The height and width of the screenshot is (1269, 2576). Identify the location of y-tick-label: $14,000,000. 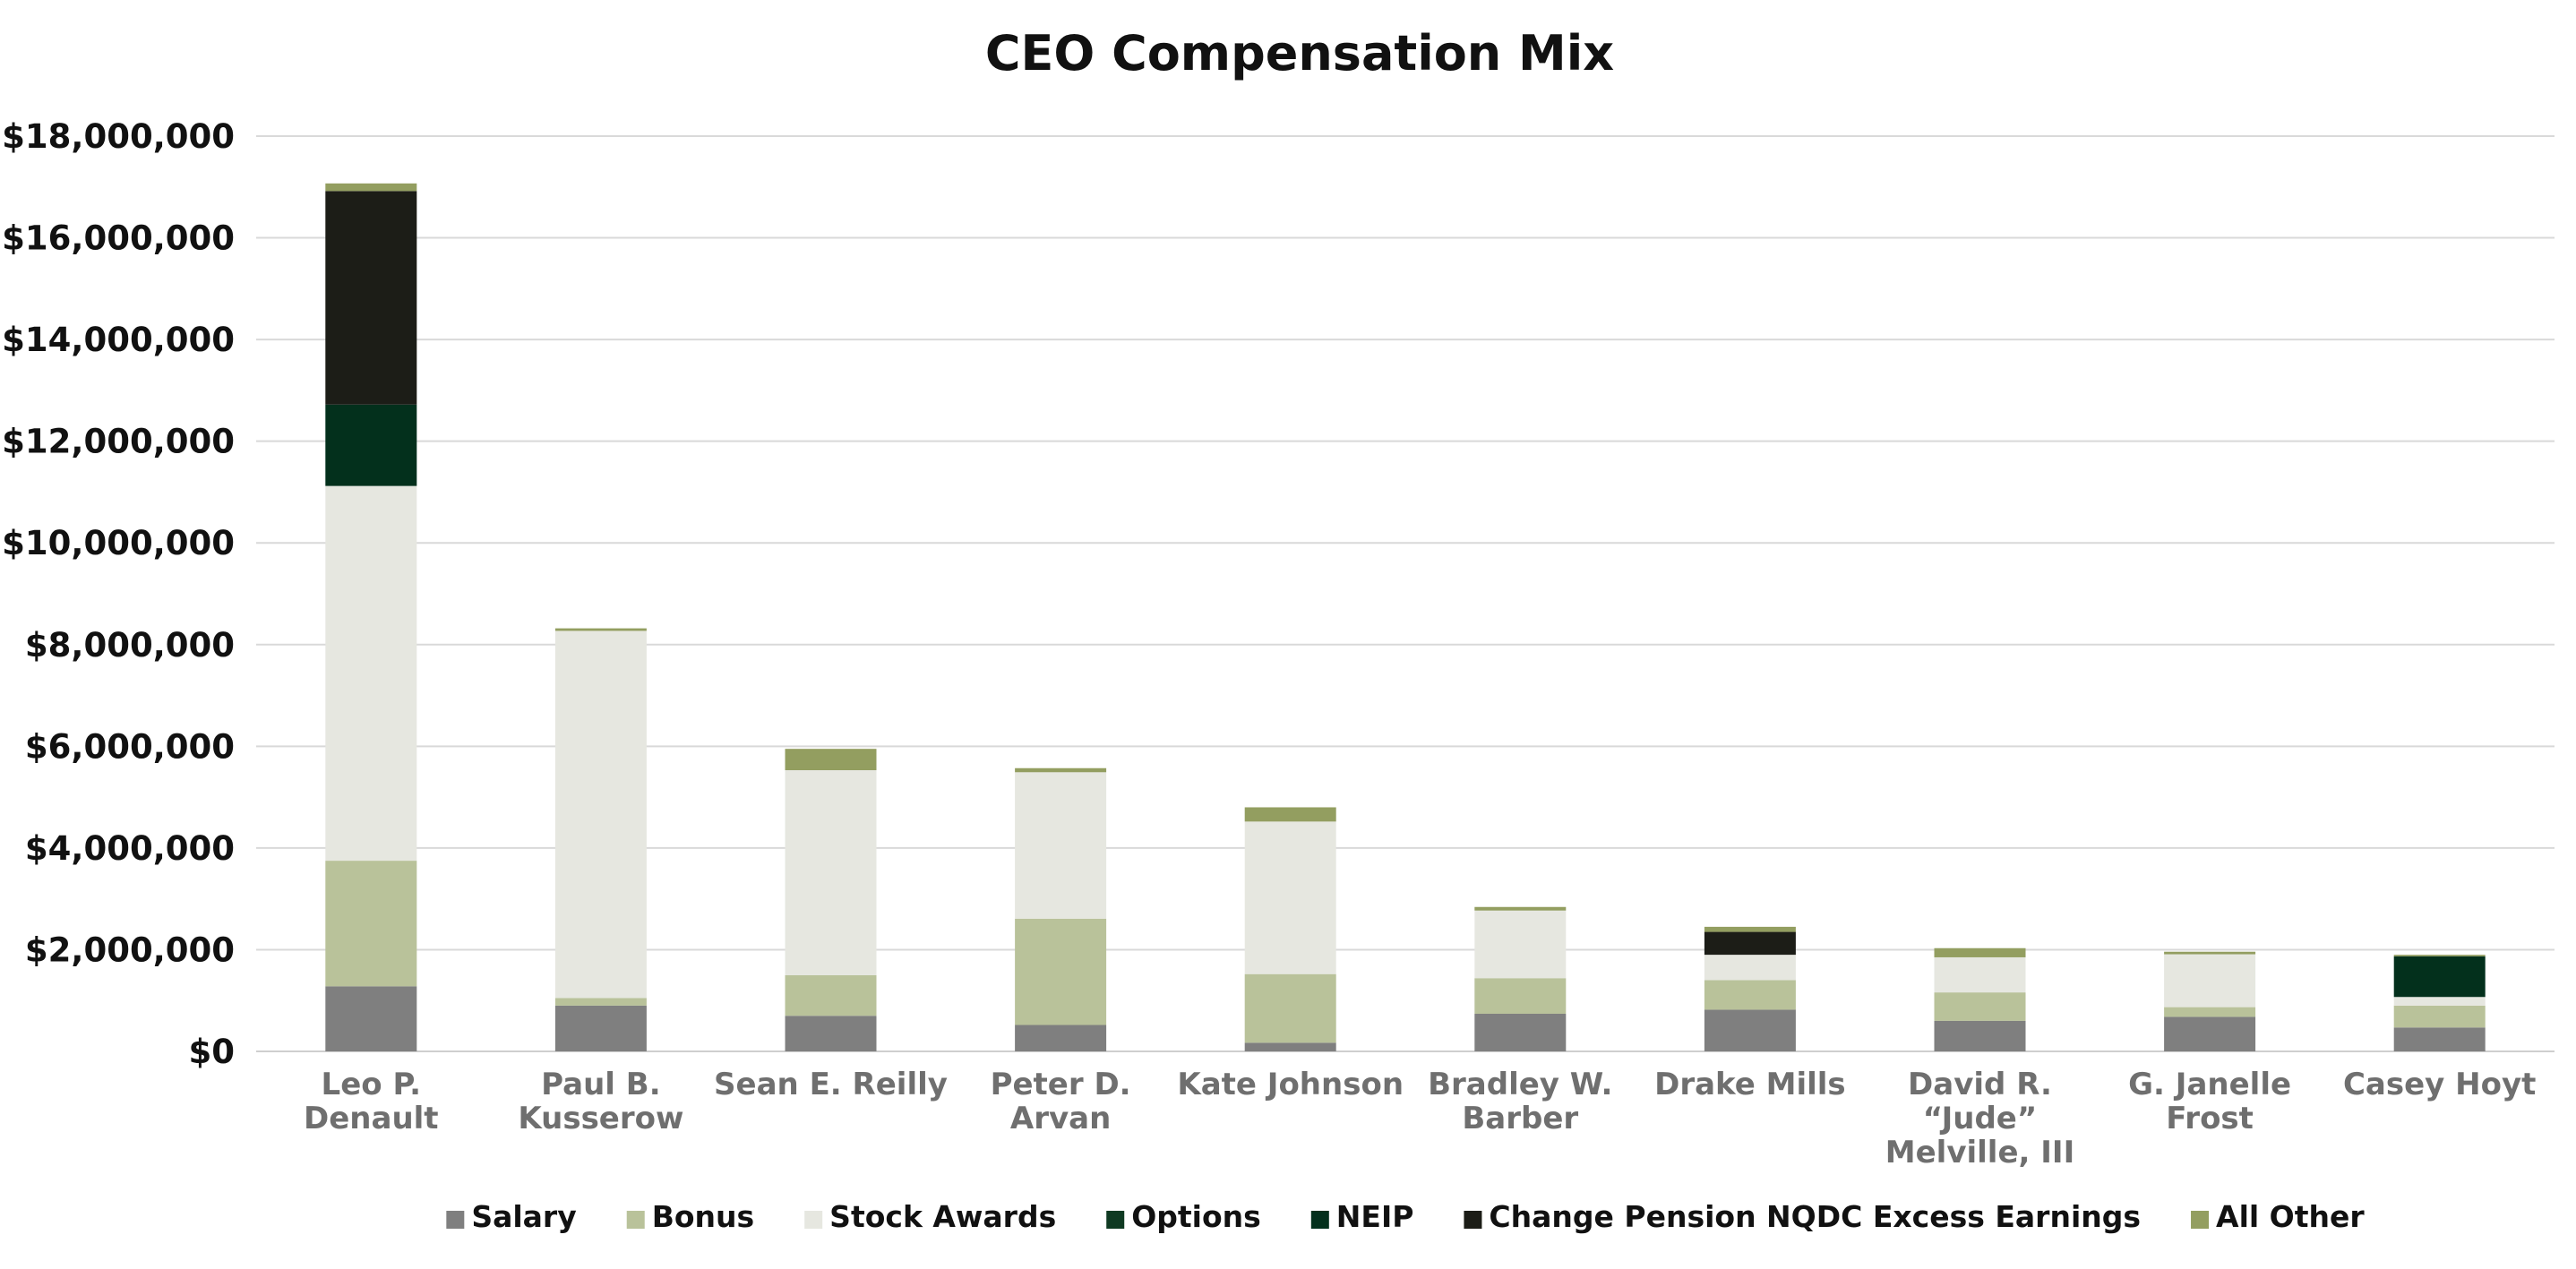
(118, 340).